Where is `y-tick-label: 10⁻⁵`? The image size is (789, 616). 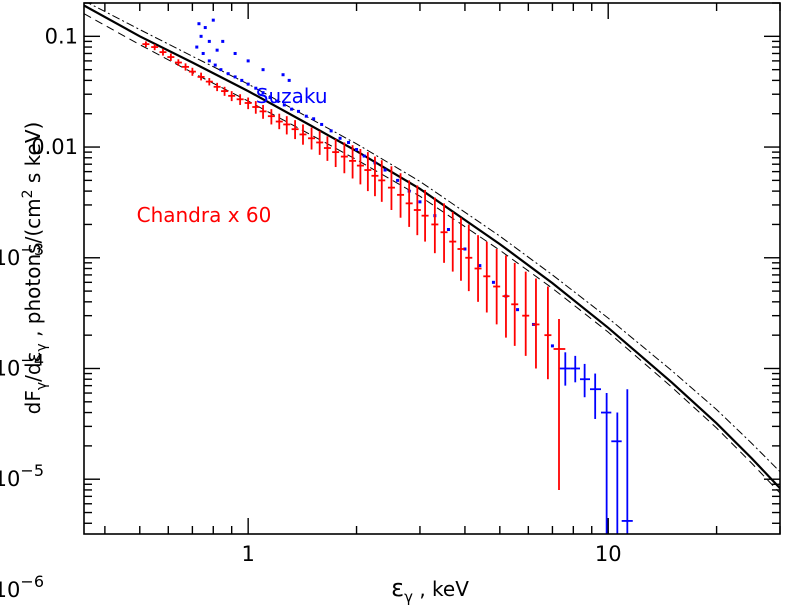
y-tick-label: 10⁻⁵ is located at coordinates (22, 476).